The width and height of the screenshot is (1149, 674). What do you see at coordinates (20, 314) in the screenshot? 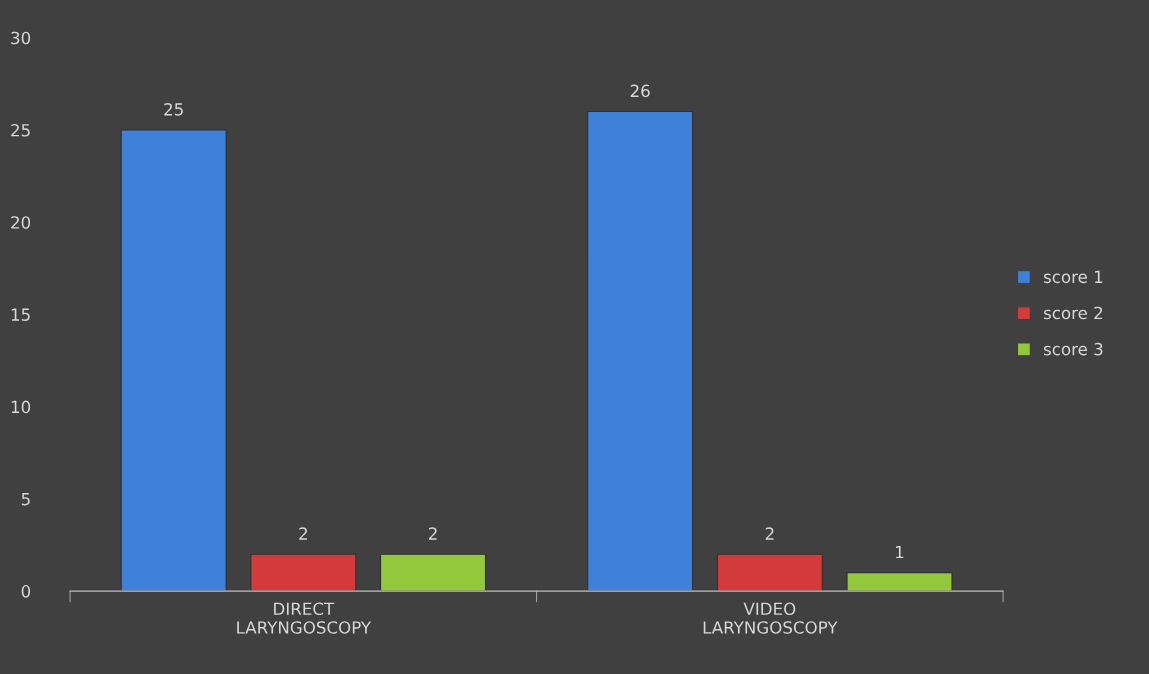
I see `y-tick-label: 15` at bounding box center [20, 314].